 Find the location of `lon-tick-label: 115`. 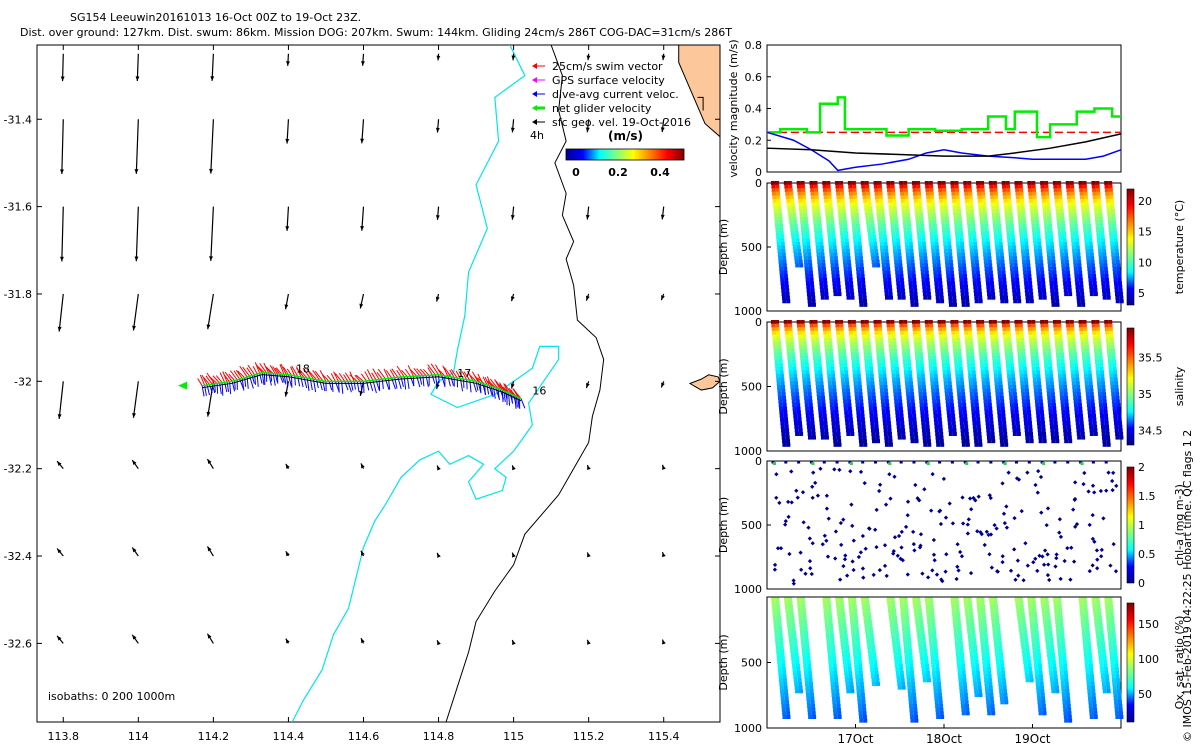

lon-tick-label: 115 is located at coordinates (513, 736).